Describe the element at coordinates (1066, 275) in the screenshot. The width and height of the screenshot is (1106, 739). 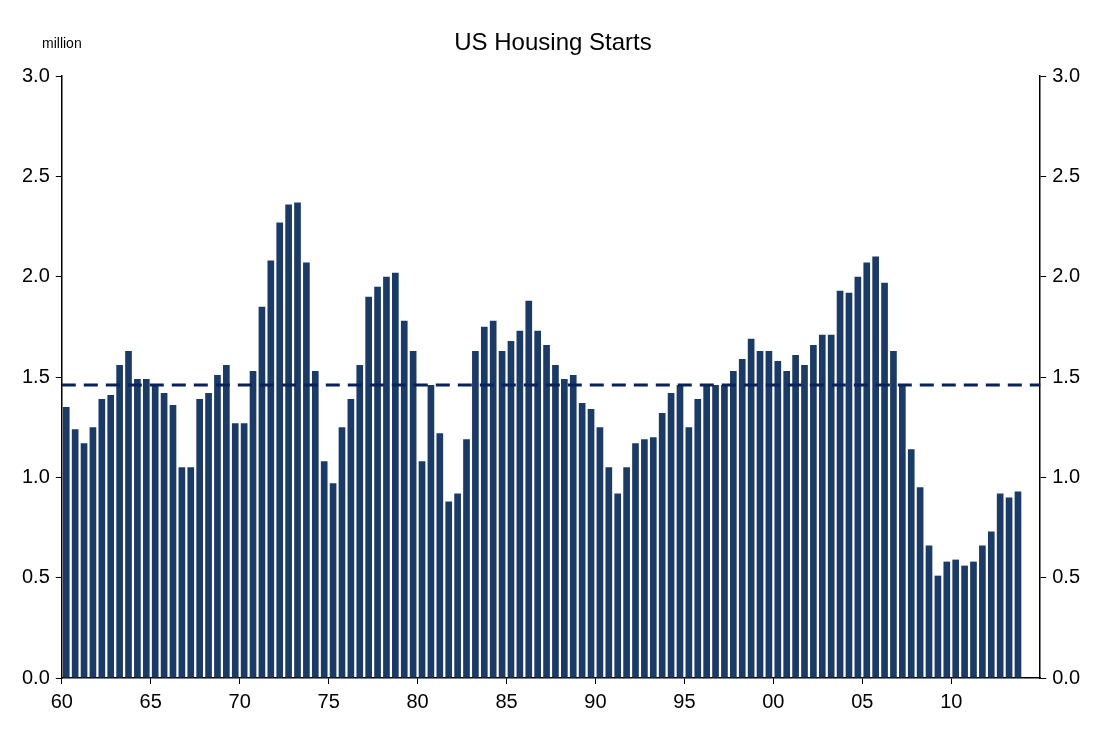
I see `y2-tick-label: 2.0` at that location.